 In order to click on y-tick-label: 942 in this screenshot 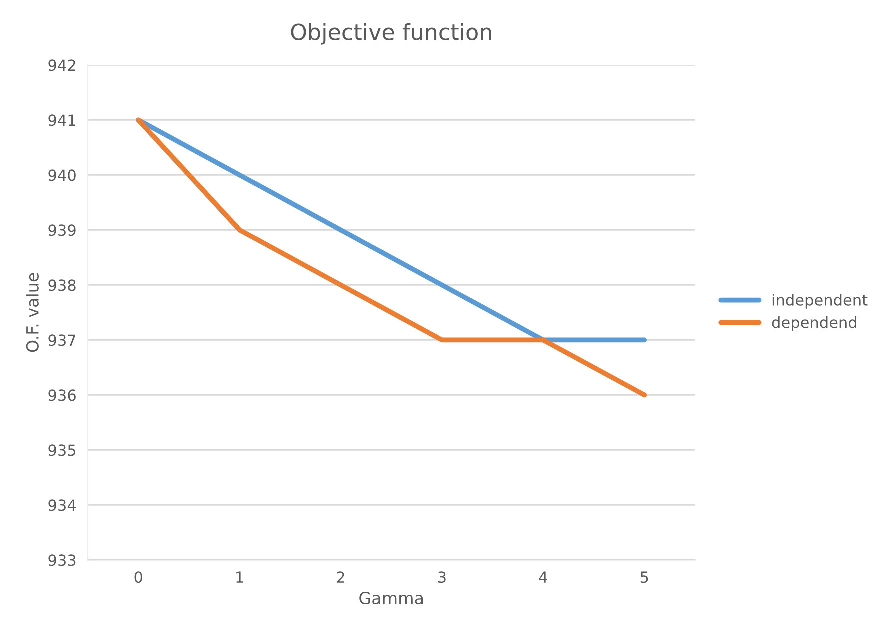, I will do `click(62, 66)`.